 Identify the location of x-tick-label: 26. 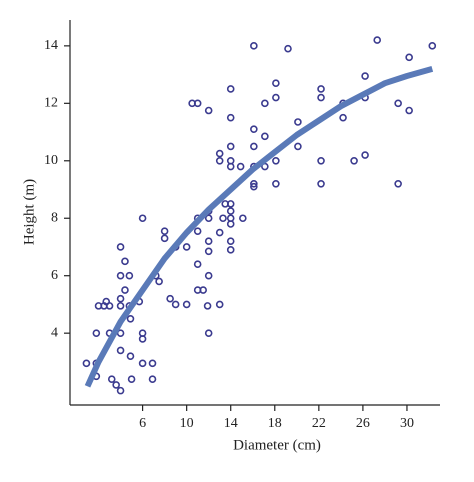
(363, 423).